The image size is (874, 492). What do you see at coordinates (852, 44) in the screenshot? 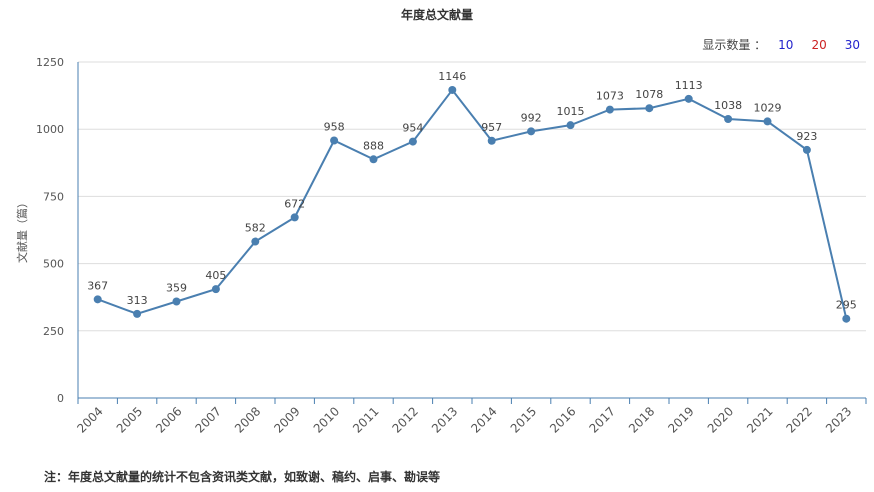
I see `count-option-30: 30` at bounding box center [852, 44].